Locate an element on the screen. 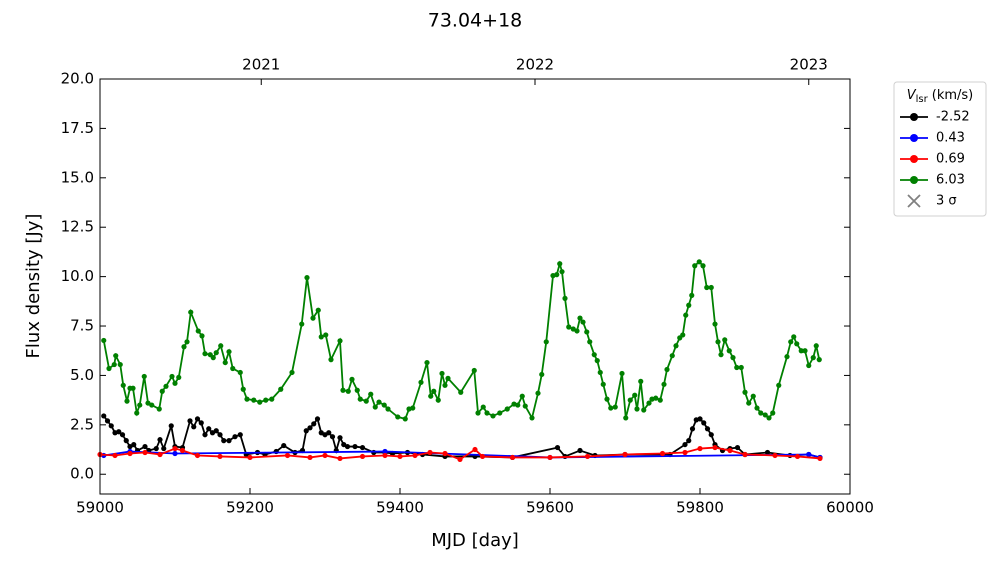 The height and width of the screenshot is (562, 1000). y-tick-label: 15.0 is located at coordinates (77, 177).